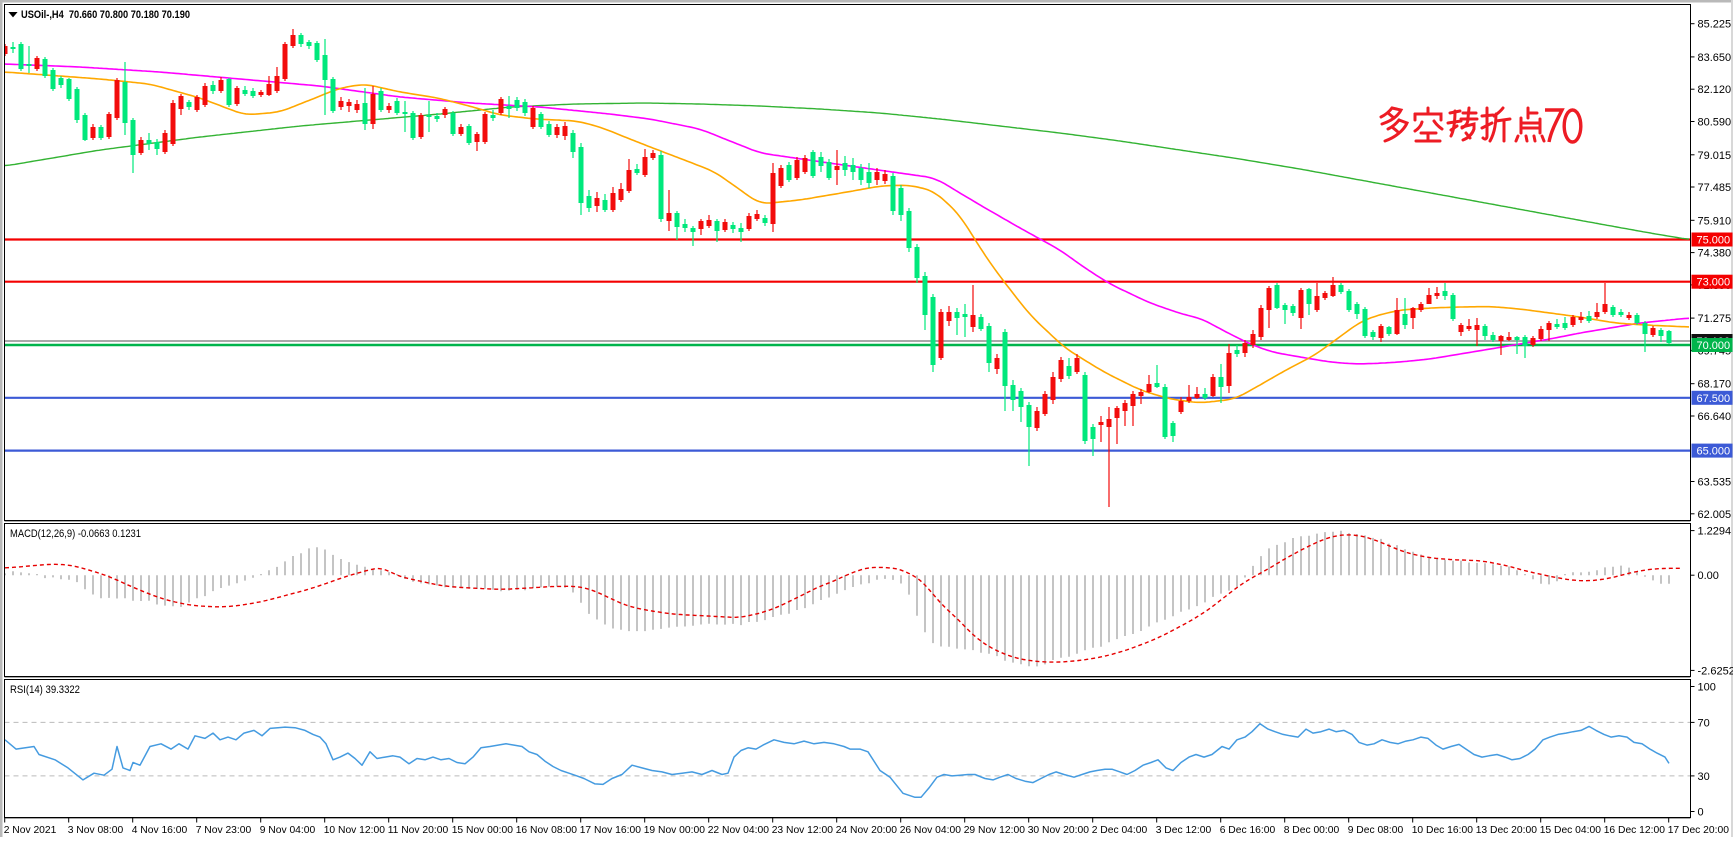 This screenshot has width=1733, height=842. What do you see at coordinates (1715, 25) in the screenshot?
I see `svg-text: 85.225` at bounding box center [1715, 25].